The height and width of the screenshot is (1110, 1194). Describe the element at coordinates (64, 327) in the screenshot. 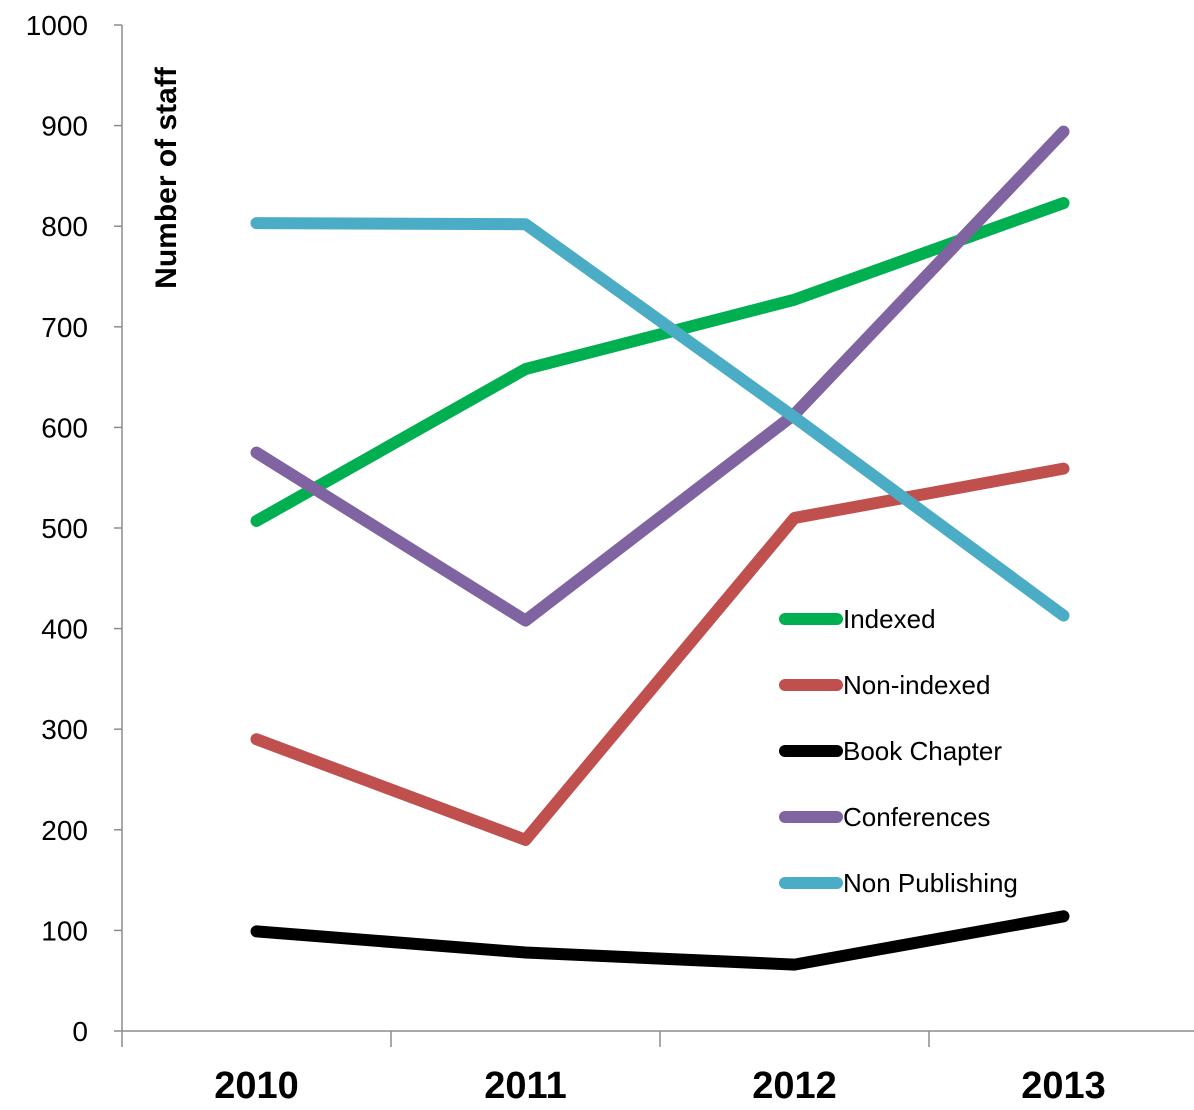

I see `y-tick-label: 700` at that location.